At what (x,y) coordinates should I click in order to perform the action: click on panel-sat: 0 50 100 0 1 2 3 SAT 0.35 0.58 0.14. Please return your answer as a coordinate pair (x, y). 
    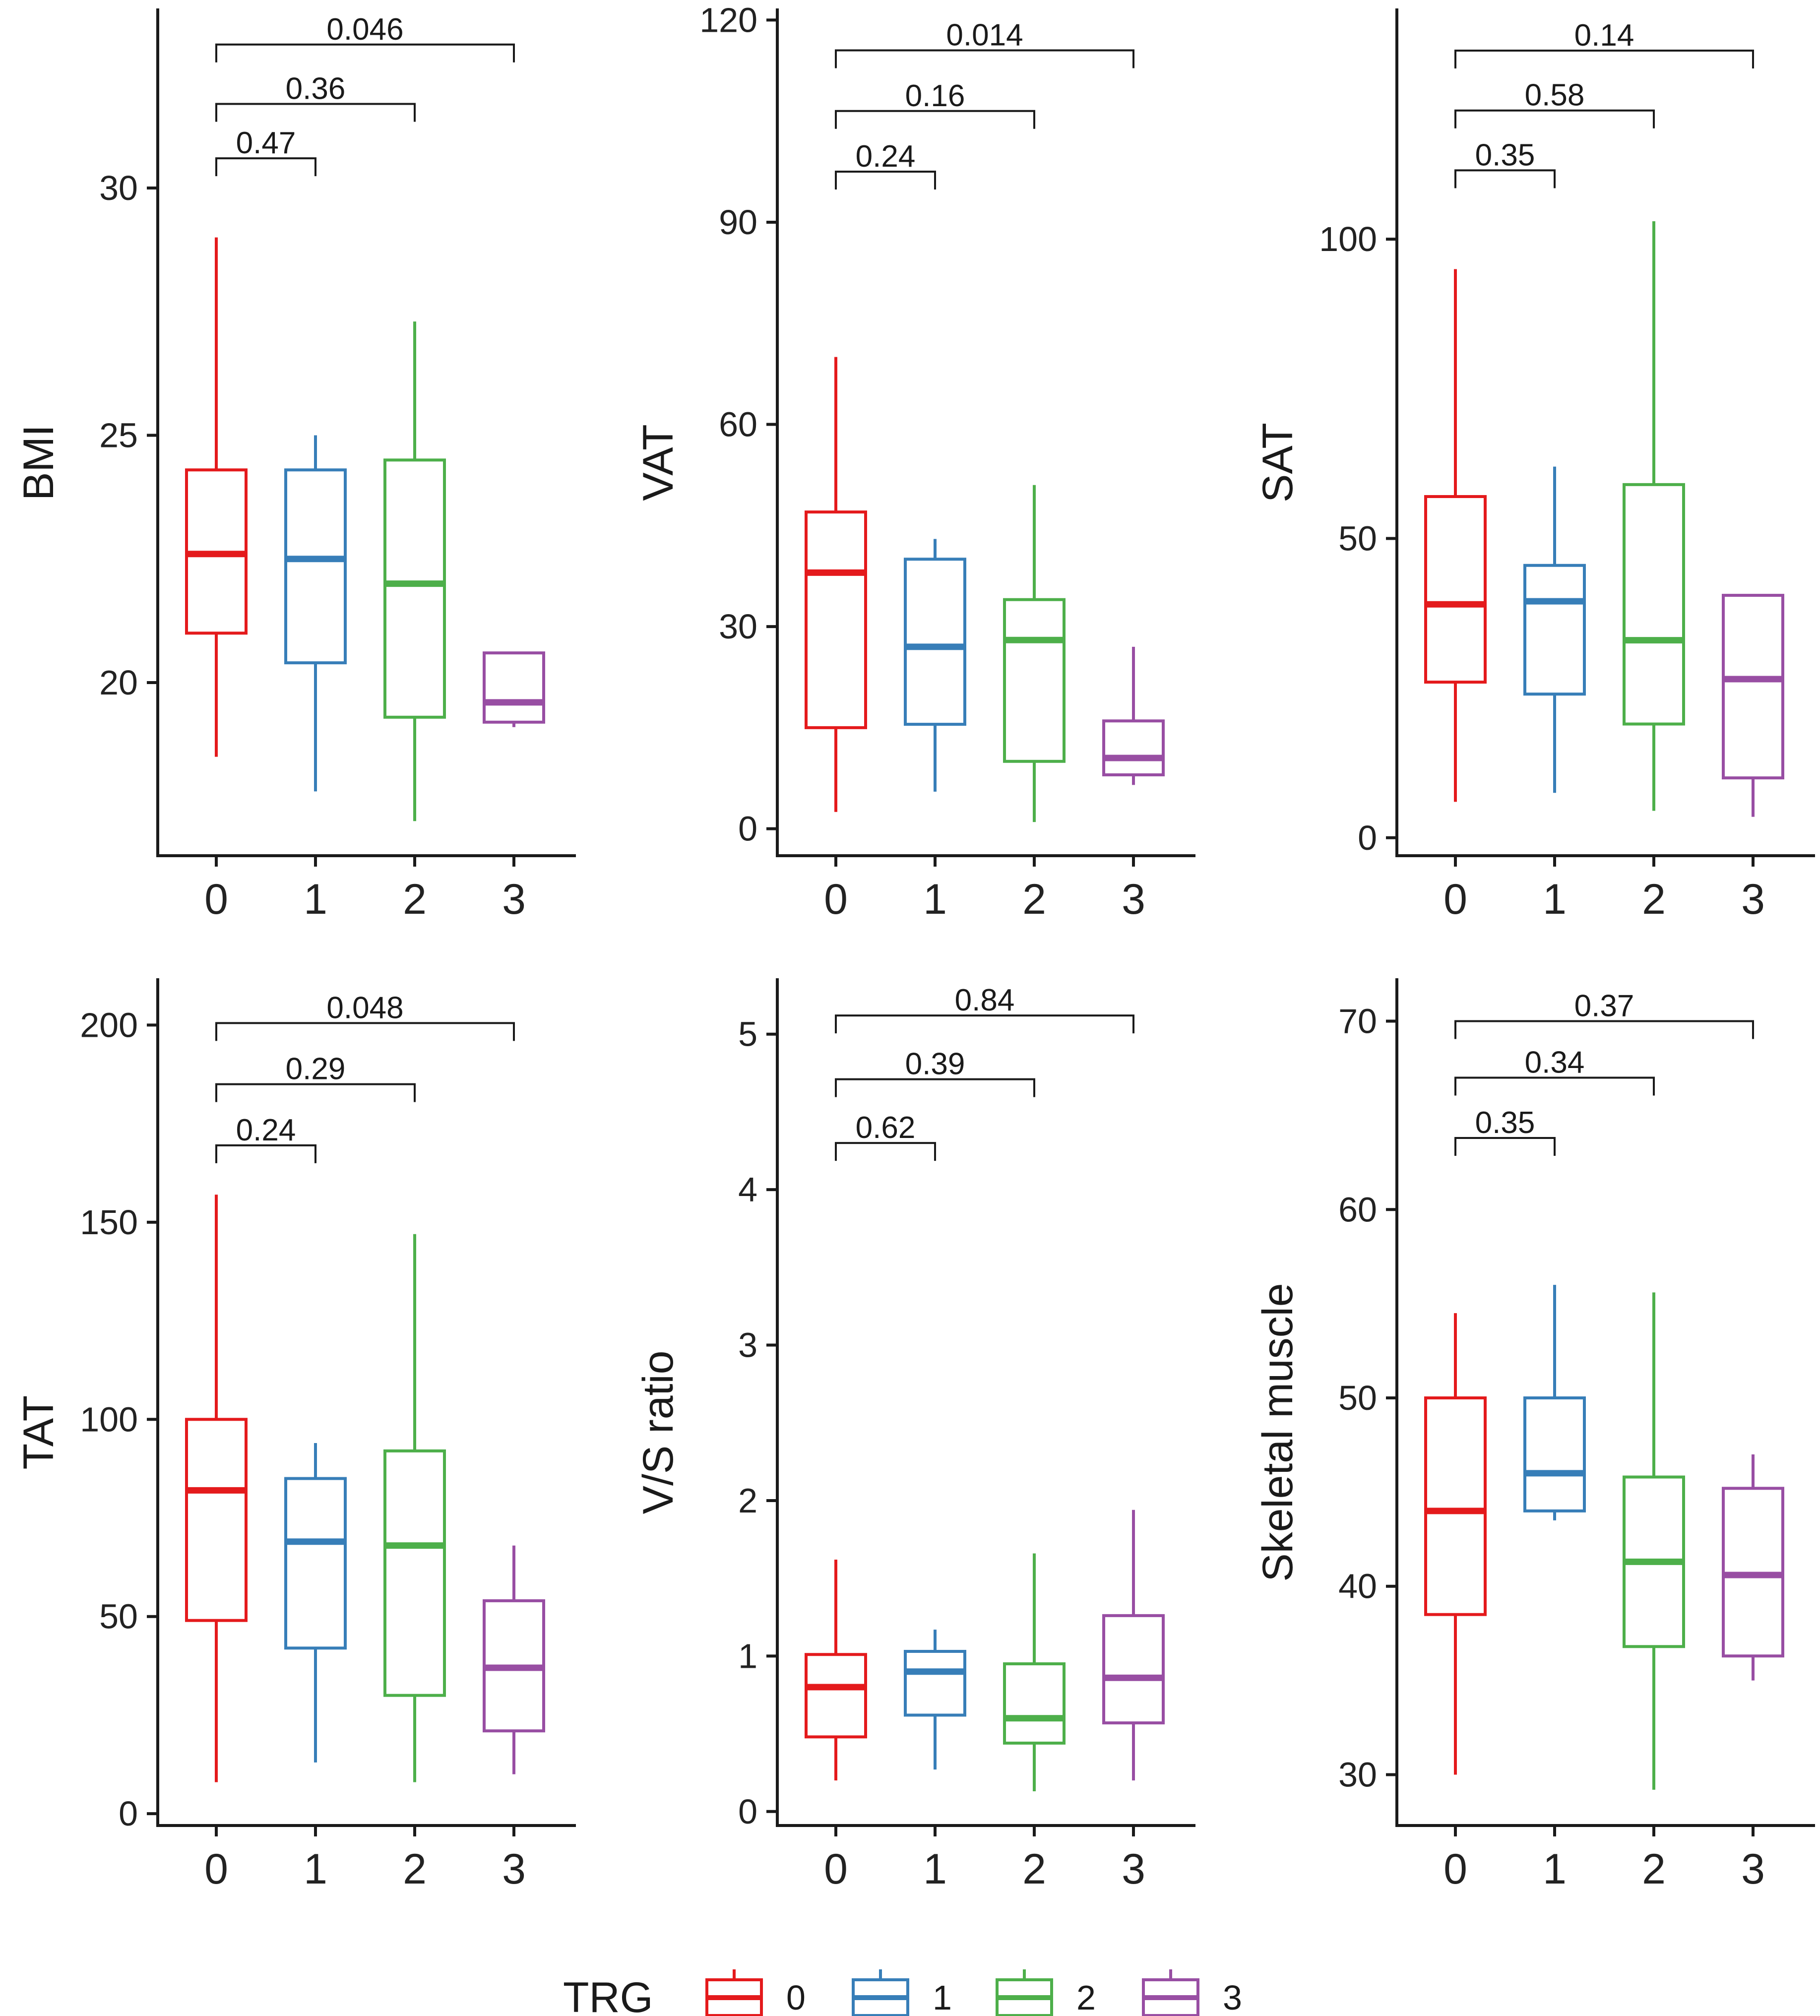
    Looking at the image, I should click on (1534, 465).